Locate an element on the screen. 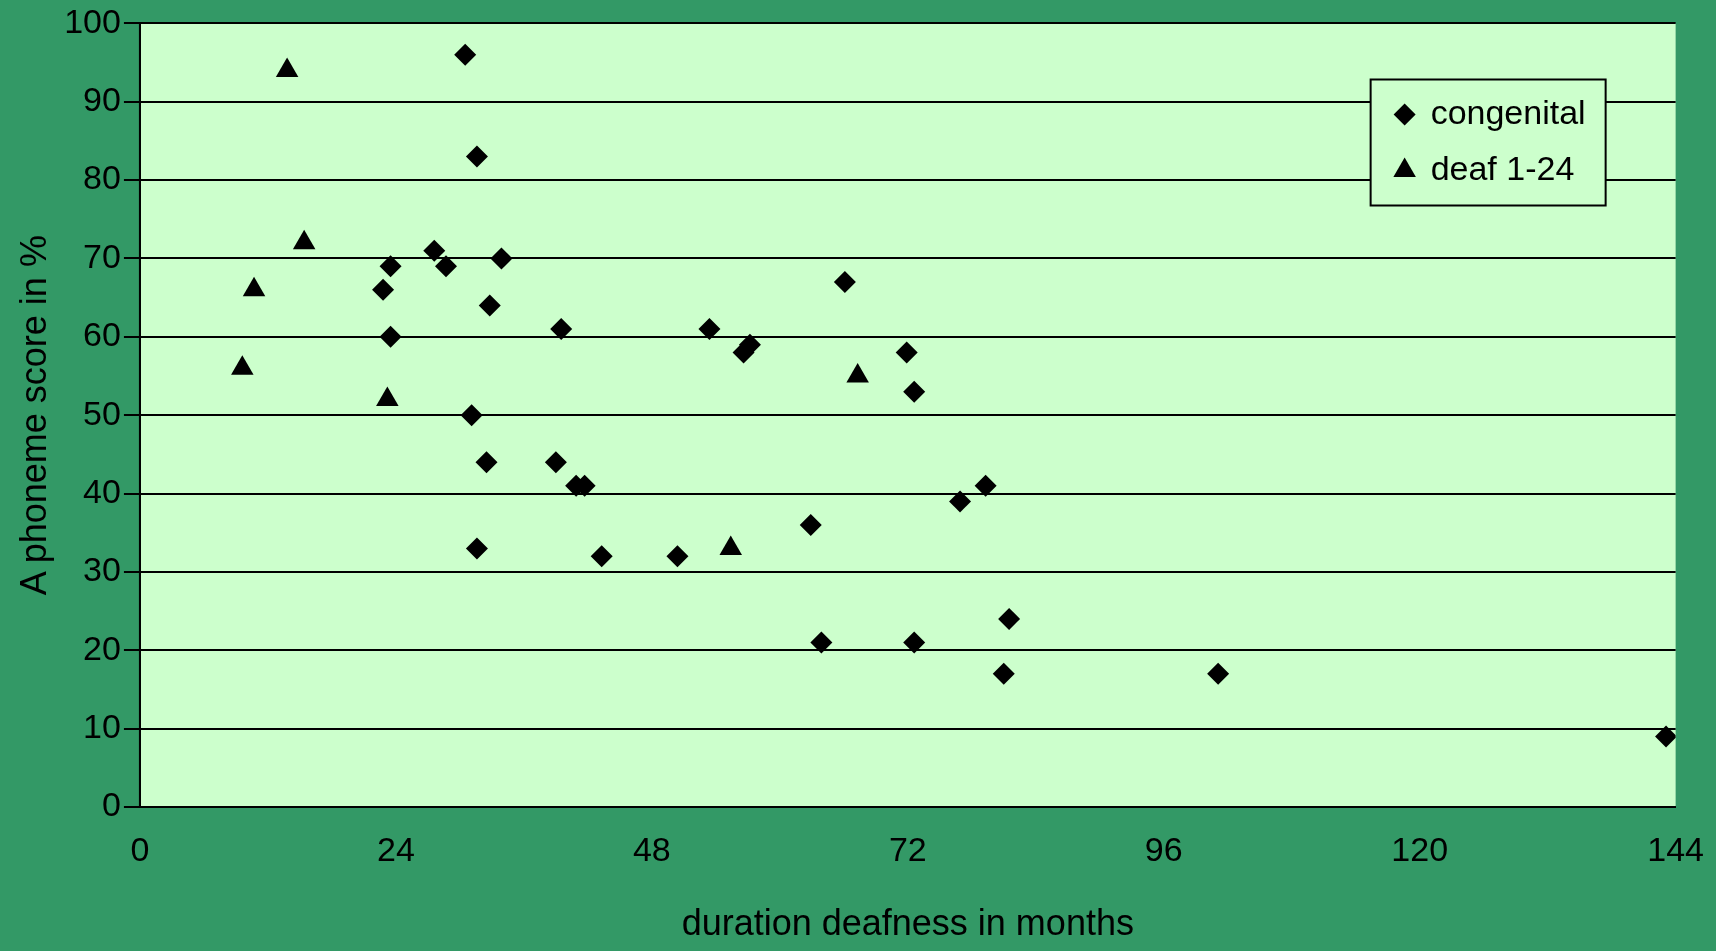 This screenshot has width=1716, height=951. x-tick-label: 96 is located at coordinates (1163, 848).